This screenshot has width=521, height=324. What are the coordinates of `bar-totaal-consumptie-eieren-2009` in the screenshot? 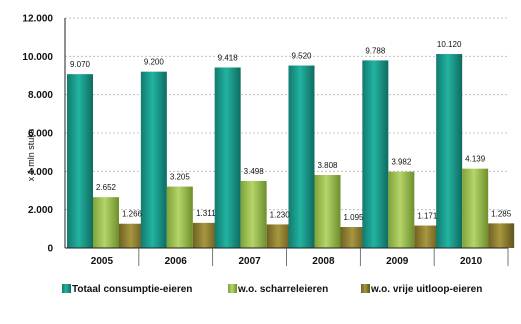 It's located at (375, 154).